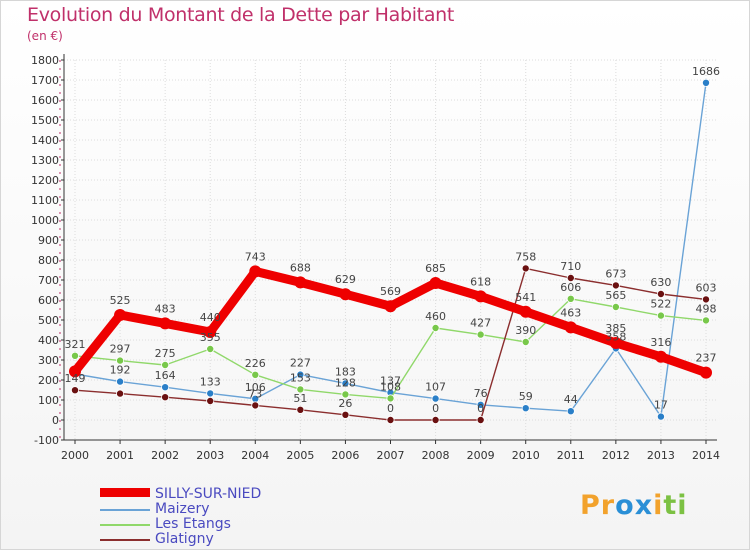 The width and height of the screenshot is (750, 550). What do you see at coordinates (345, 455) in the screenshot?
I see `x-tick-label: 2006` at bounding box center [345, 455].